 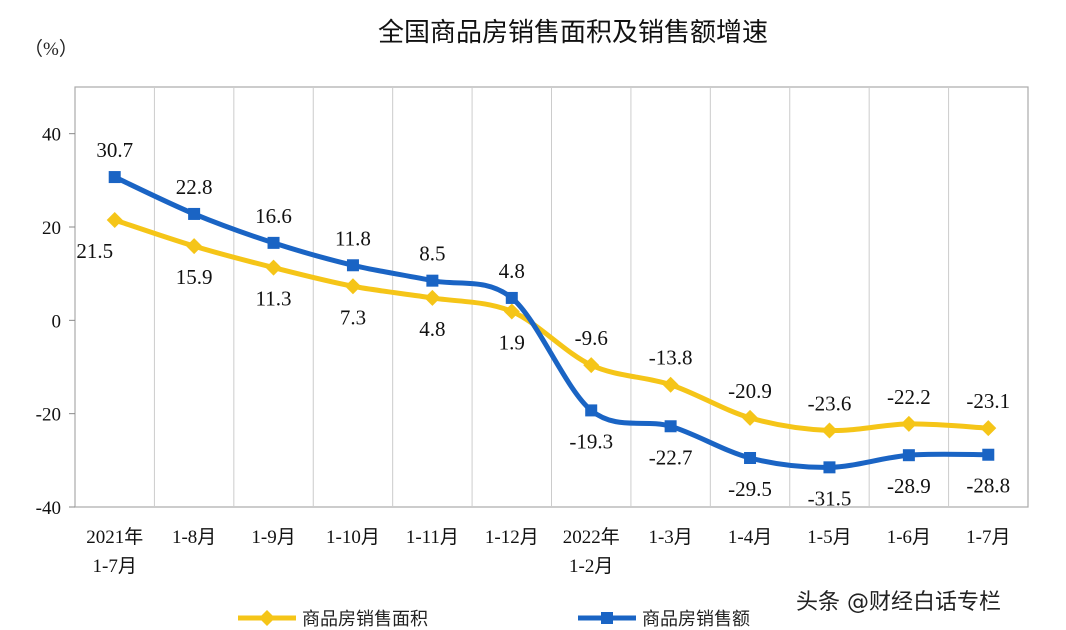 I want to click on x-tick-label: 1-4月, so click(x=750, y=537).